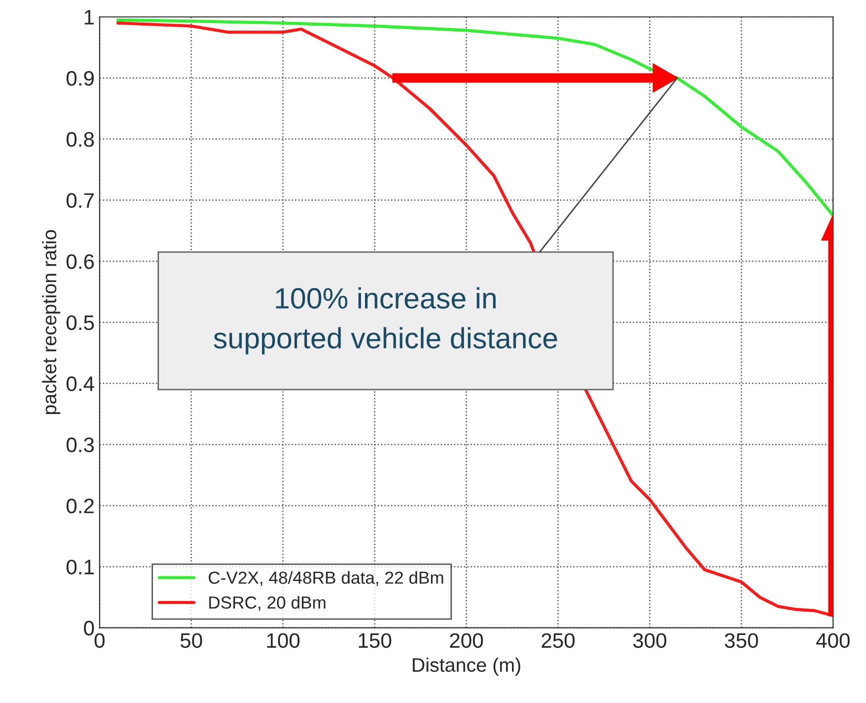 This screenshot has height=703, width=866. Describe the element at coordinates (375, 640) in the screenshot. I see `x-tick-label: 150` at that location.